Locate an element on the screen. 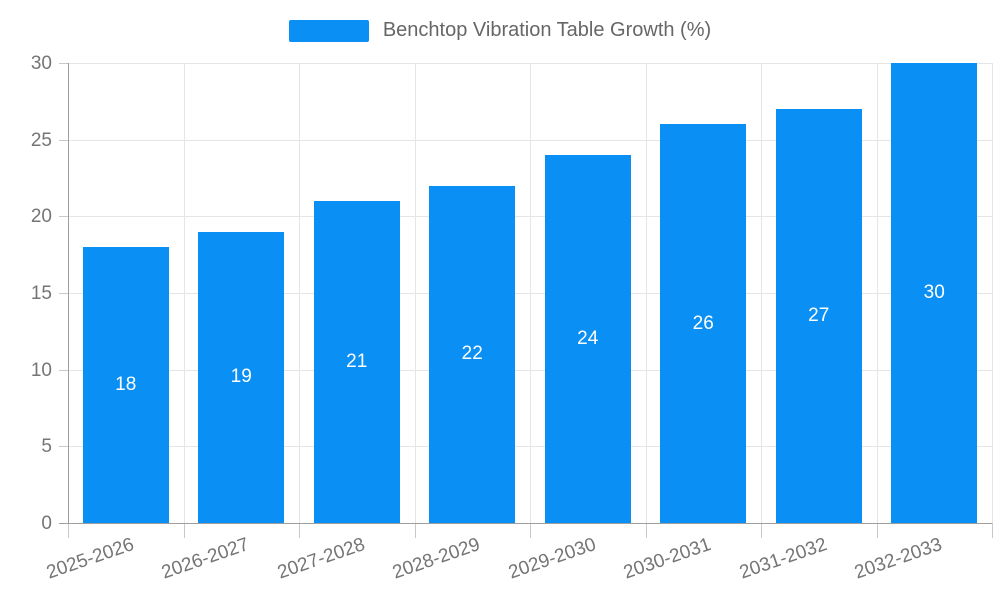 The width and height of the screenshot is (1000, 600). x-axis-category-label: 2028-2029 is located at coordinates (437, 559).